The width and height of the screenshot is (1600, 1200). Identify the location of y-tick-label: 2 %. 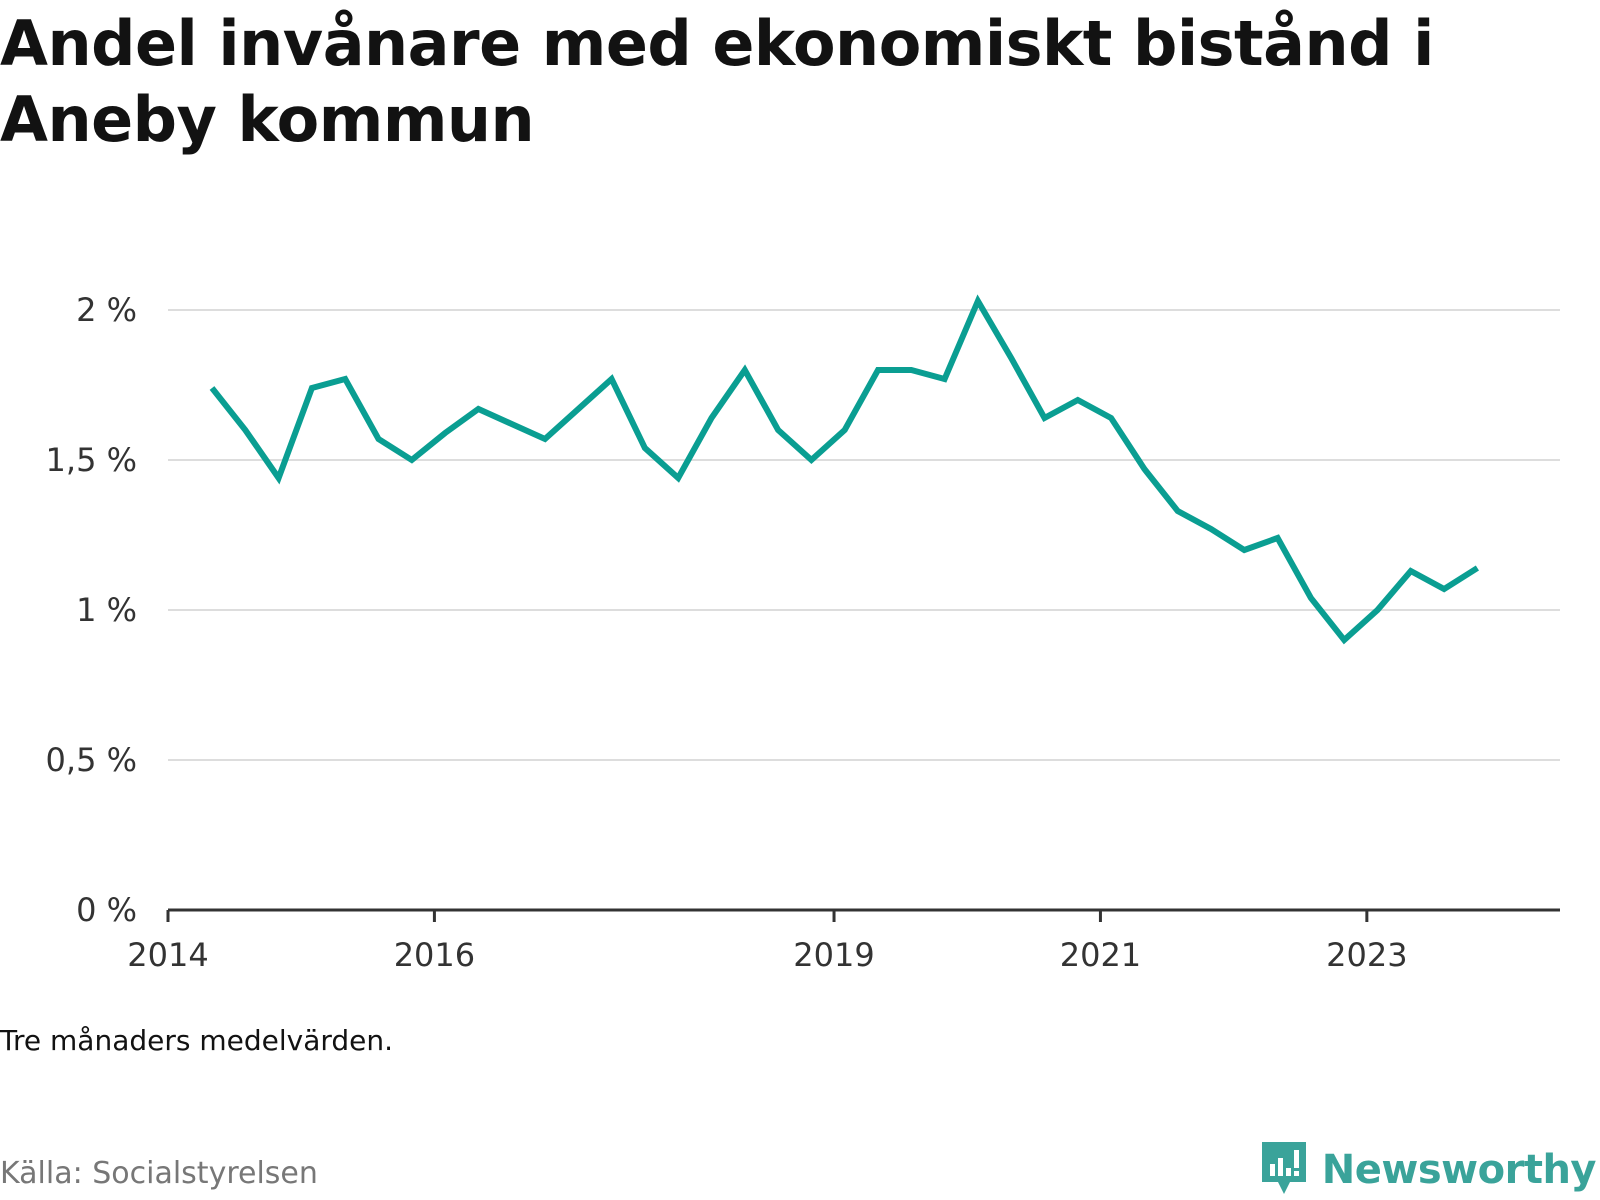
(106, 310).